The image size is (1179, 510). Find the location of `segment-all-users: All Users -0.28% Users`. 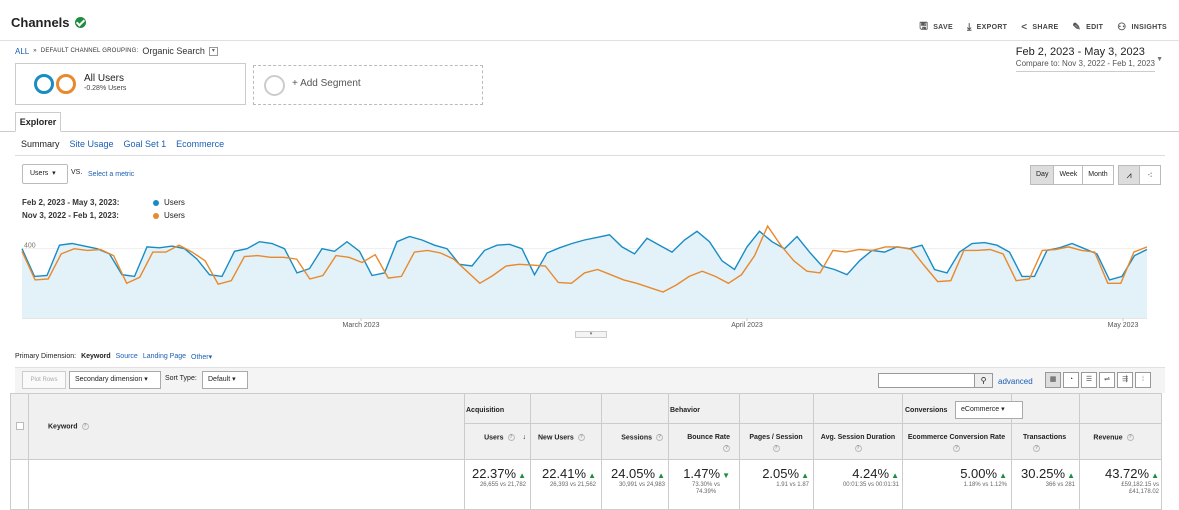

segment-all-users: All Users -0.28% Users is located at coordinates (130, 84).